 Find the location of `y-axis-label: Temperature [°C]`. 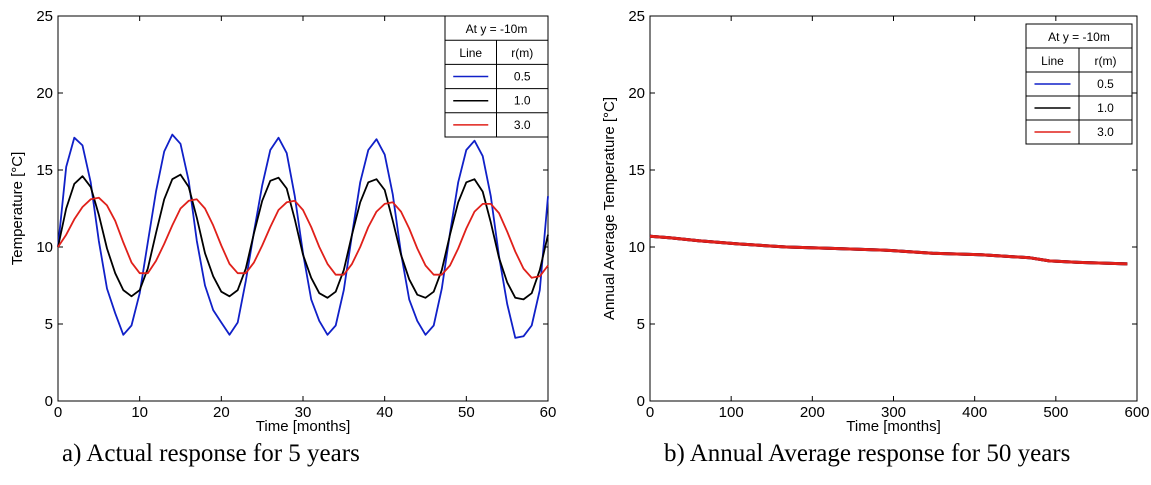

y-axis-label: Temperature [°C] is located at coordinates (17, 209).